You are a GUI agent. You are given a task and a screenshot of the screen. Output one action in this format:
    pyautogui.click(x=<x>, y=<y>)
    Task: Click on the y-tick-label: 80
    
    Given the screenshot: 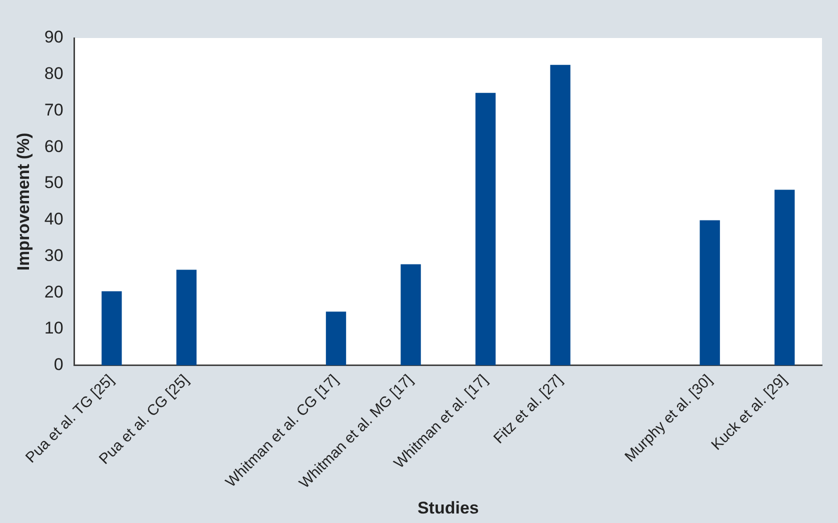 What is the action you would take?
    pyautogui.click(x=54, y=74)
    